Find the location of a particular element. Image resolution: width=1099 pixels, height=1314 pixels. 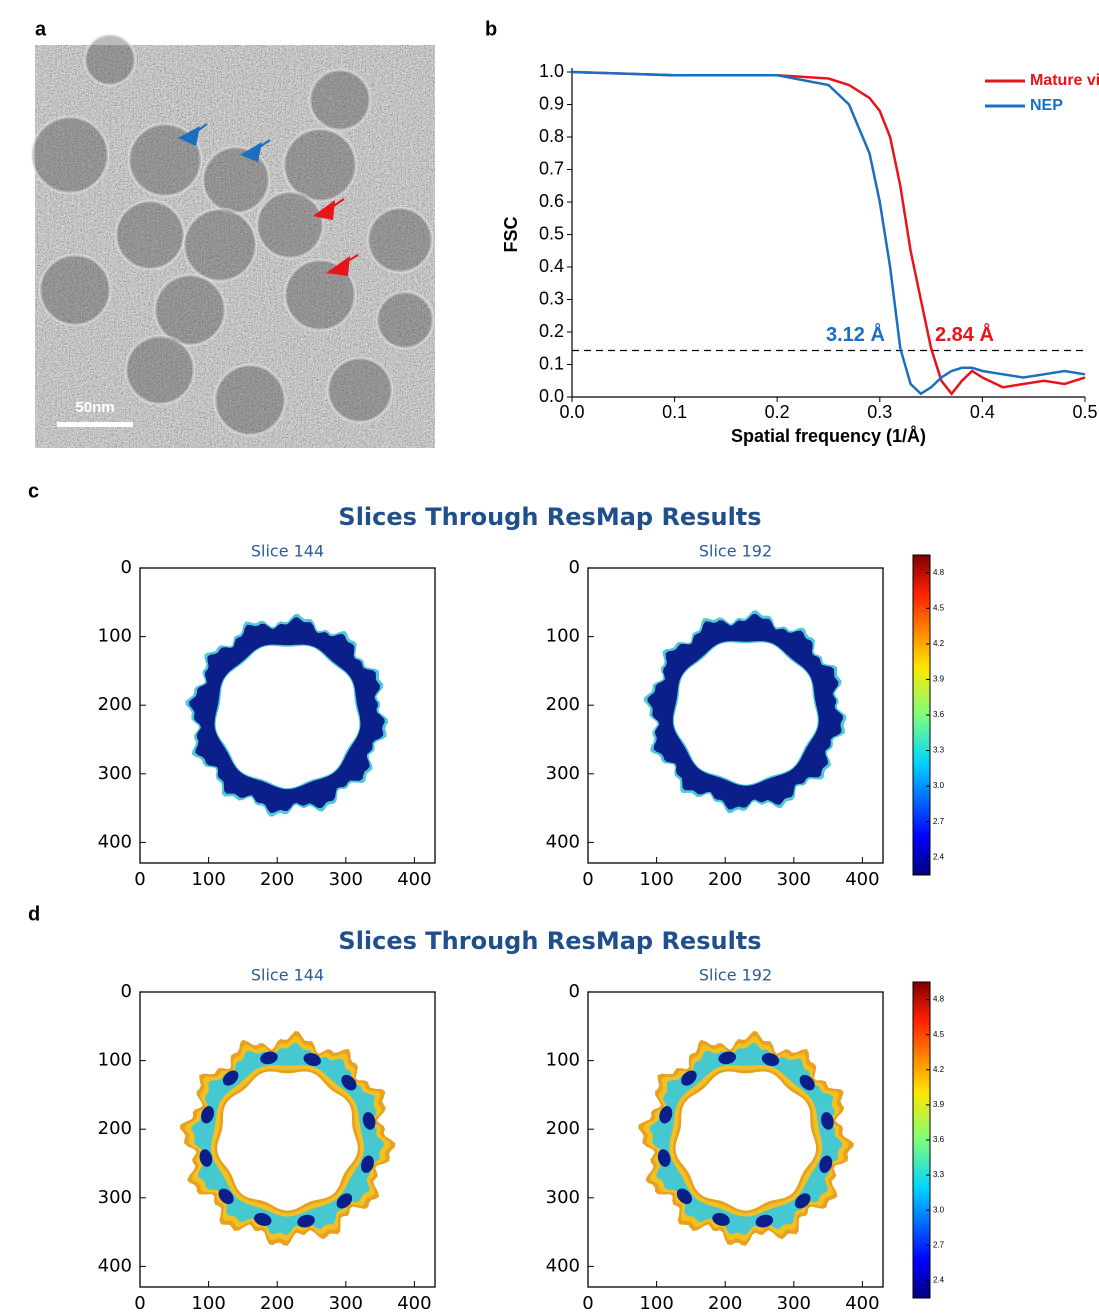

x-tick-label: 0.0 is located at coordinates (571, 412).